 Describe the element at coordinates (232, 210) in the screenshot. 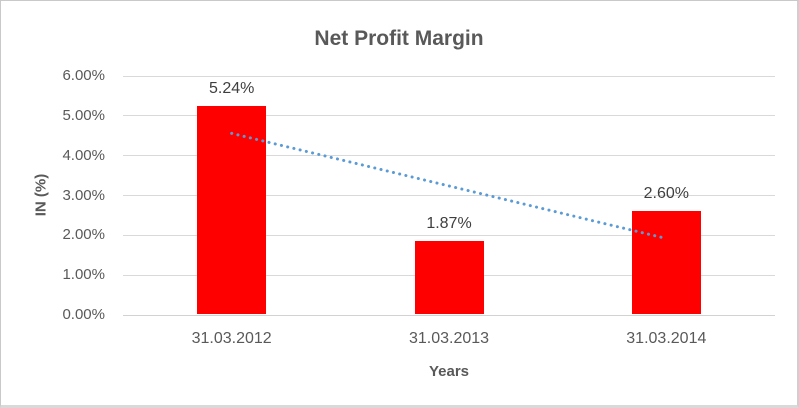

I see `bar-31.03.2012` at that location.